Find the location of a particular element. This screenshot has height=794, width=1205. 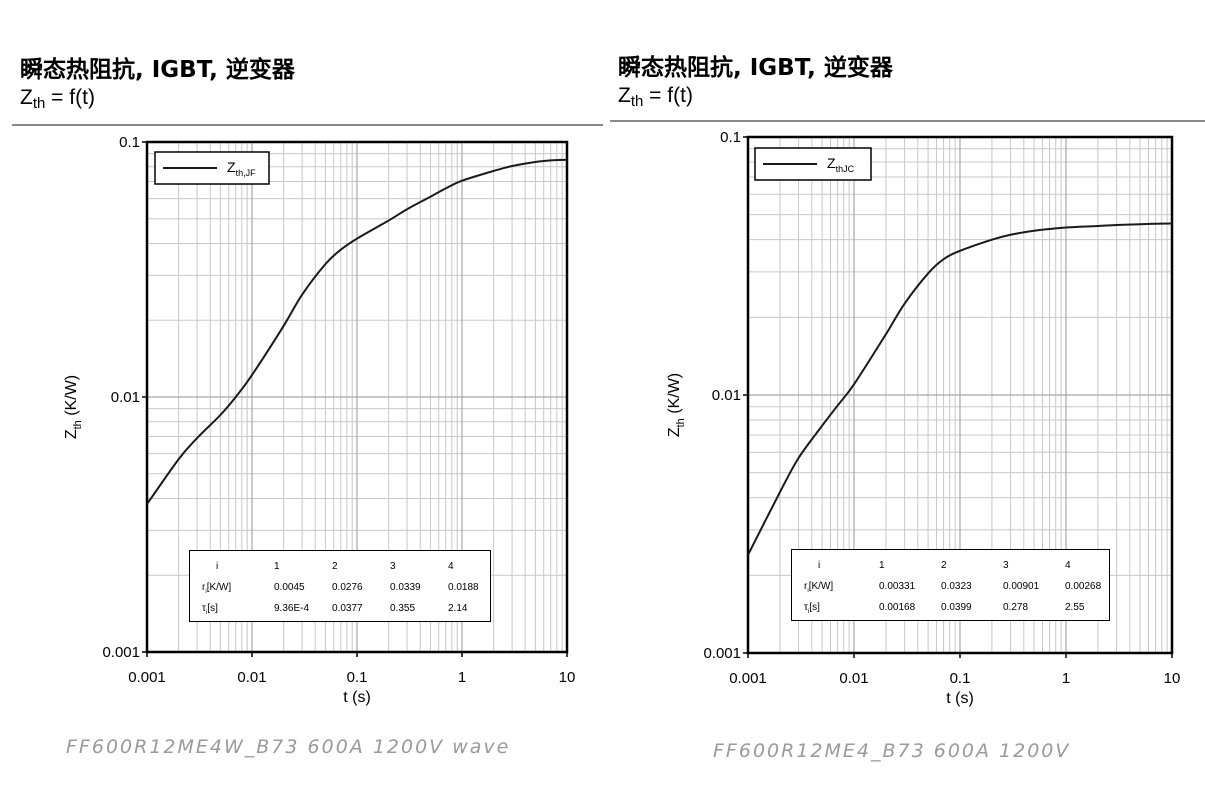

legend-label: ZthJC is located at coordinates (841, 164).